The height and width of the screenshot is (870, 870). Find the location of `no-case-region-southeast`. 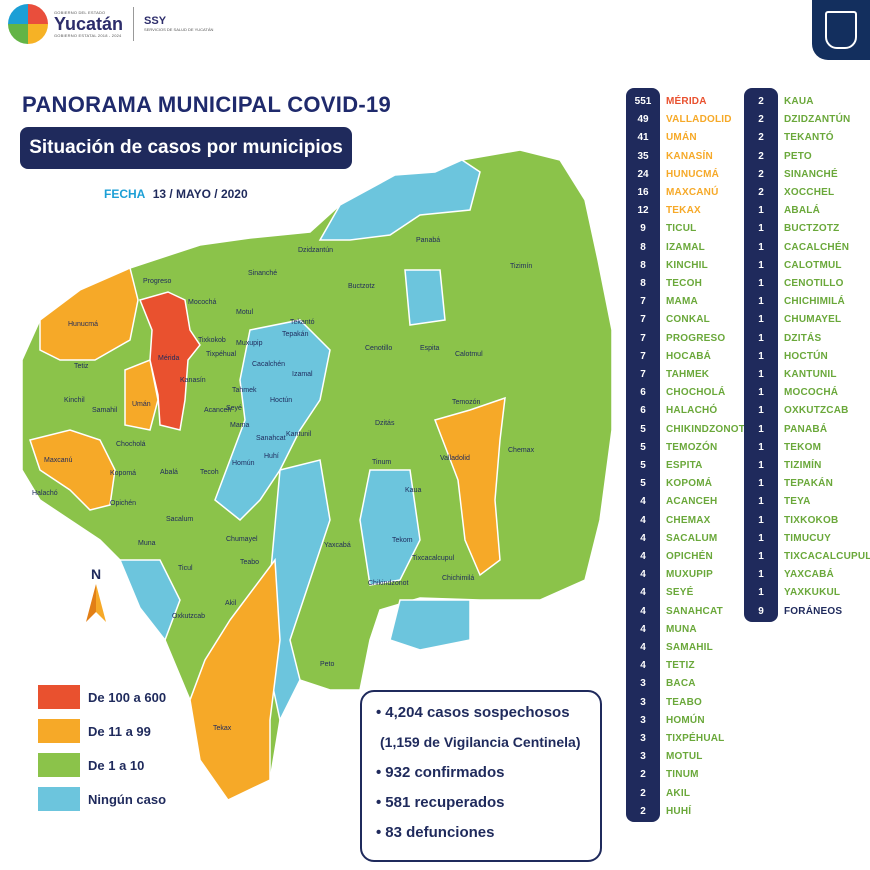

no-case-region-southeast is located at coordinates (430, 625).